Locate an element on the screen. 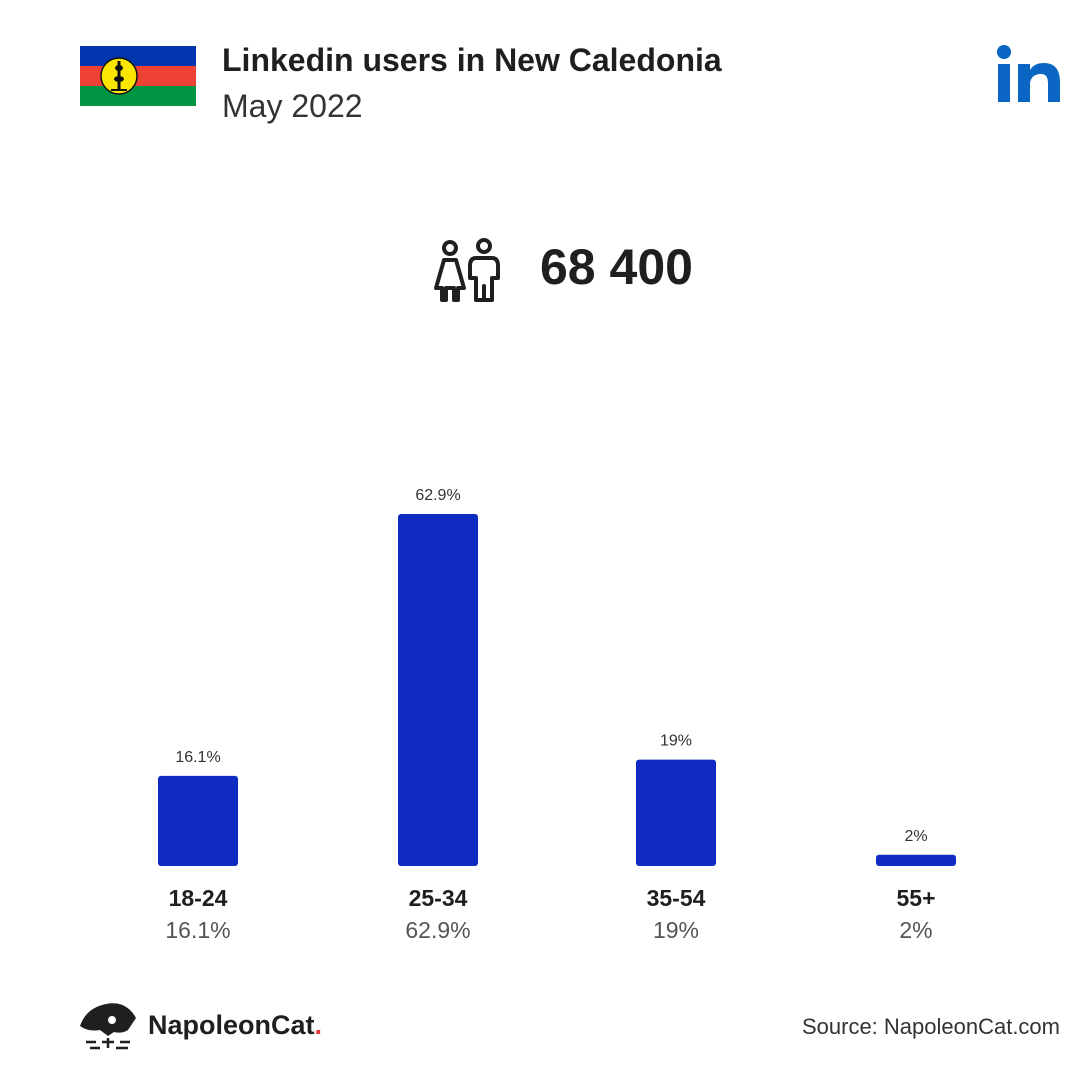 This screenshot has width=1080, height=1080. bar-value-label: 16.1% is located at coordinates (197, 757).